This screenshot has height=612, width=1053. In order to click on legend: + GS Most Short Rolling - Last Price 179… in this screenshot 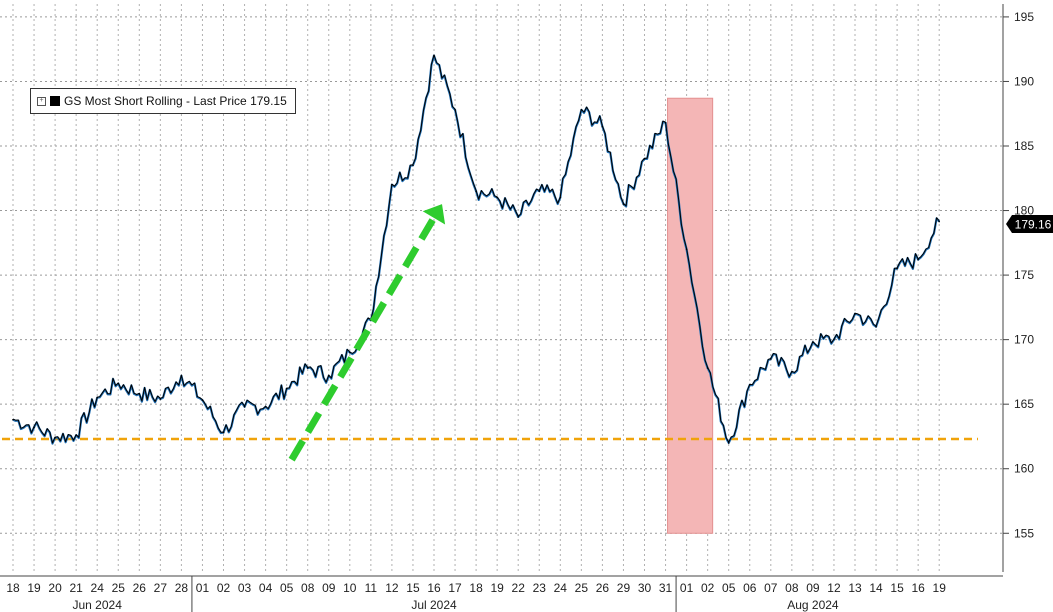, I will do `click(163, 101)`.